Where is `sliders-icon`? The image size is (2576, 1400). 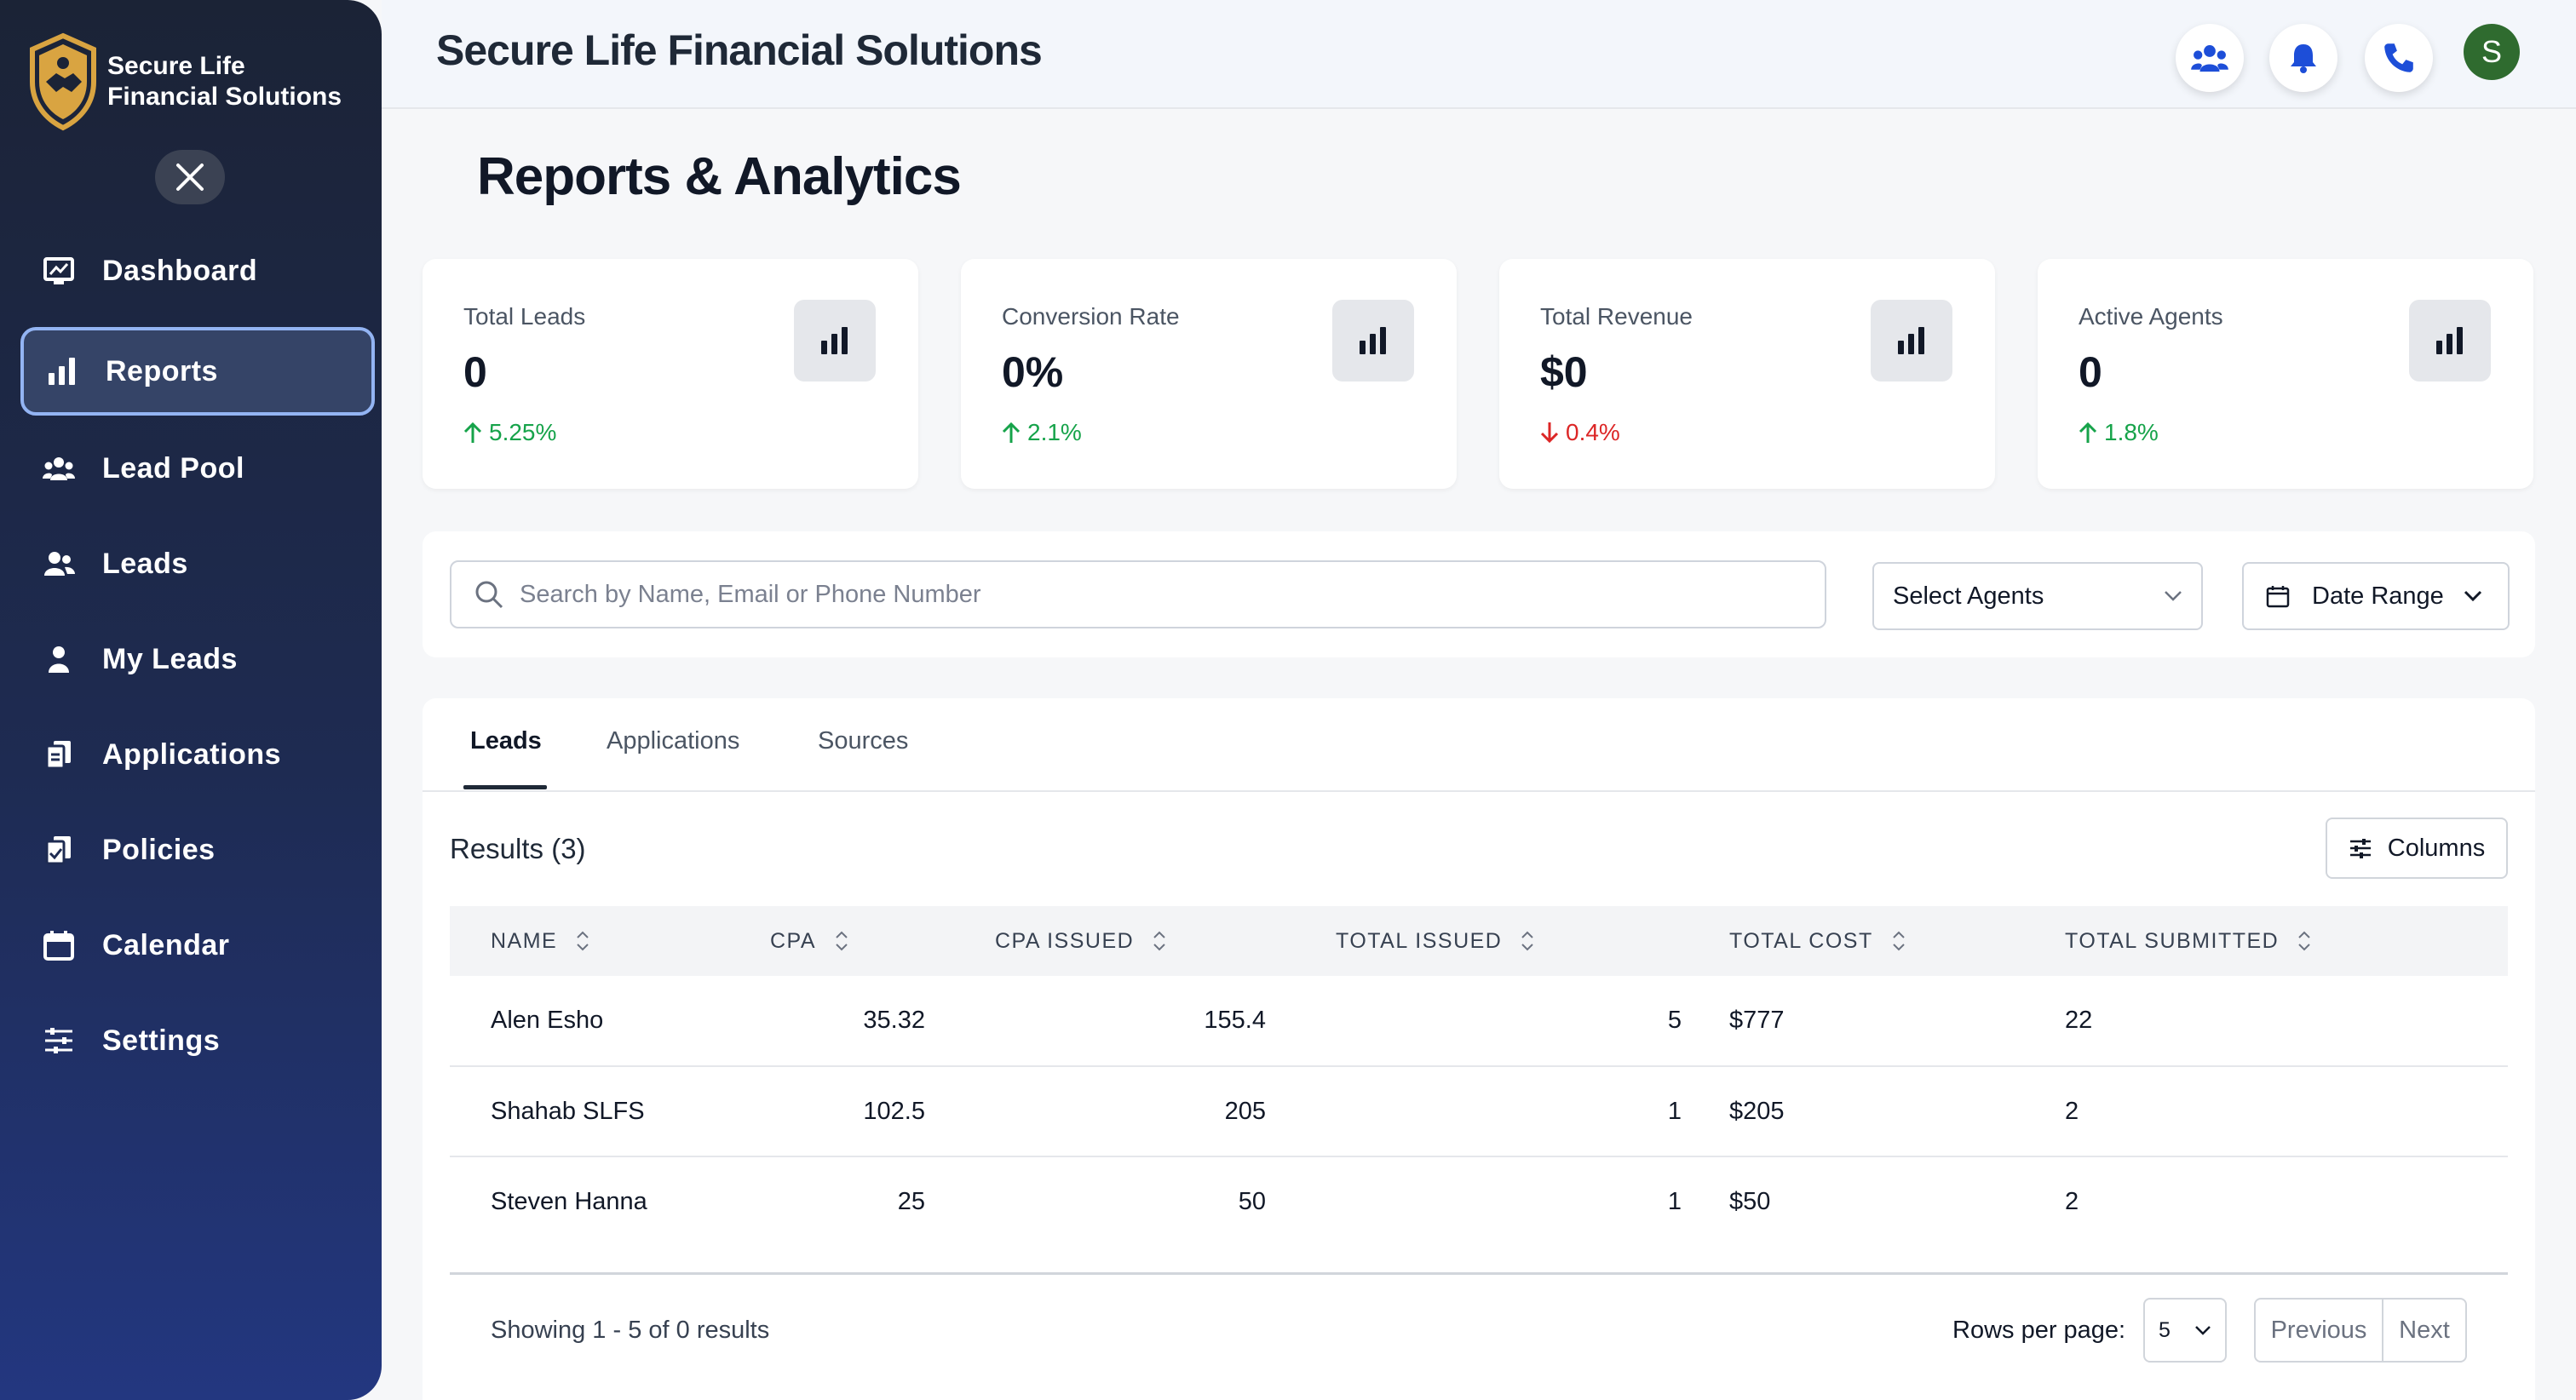
sliders-icon is located at coordinates (59, 1041).